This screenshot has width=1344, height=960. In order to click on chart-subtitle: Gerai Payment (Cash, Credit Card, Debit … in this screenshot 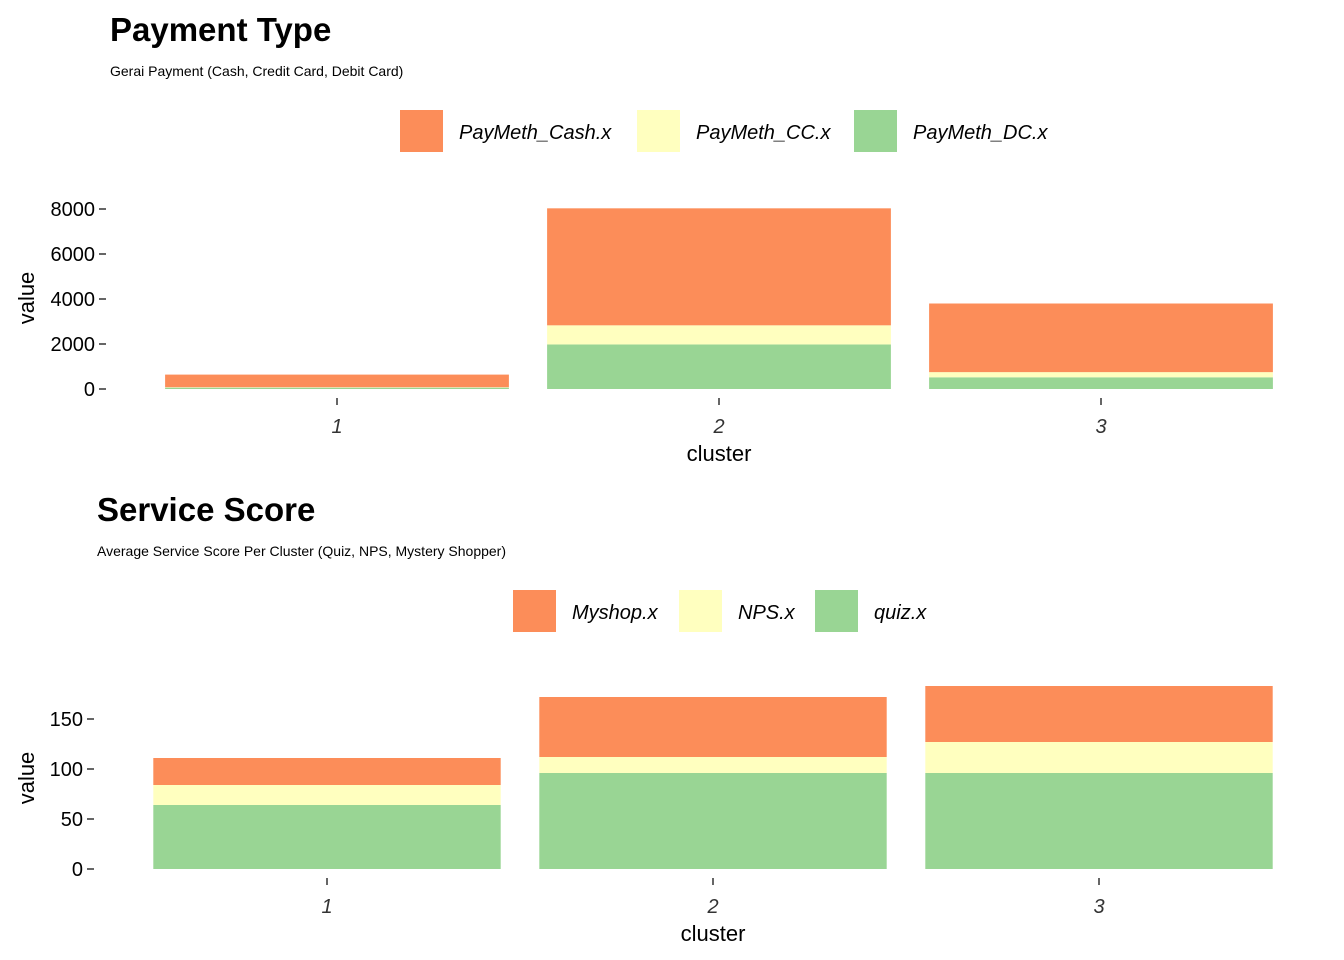, I will do `click(256, 71)`.